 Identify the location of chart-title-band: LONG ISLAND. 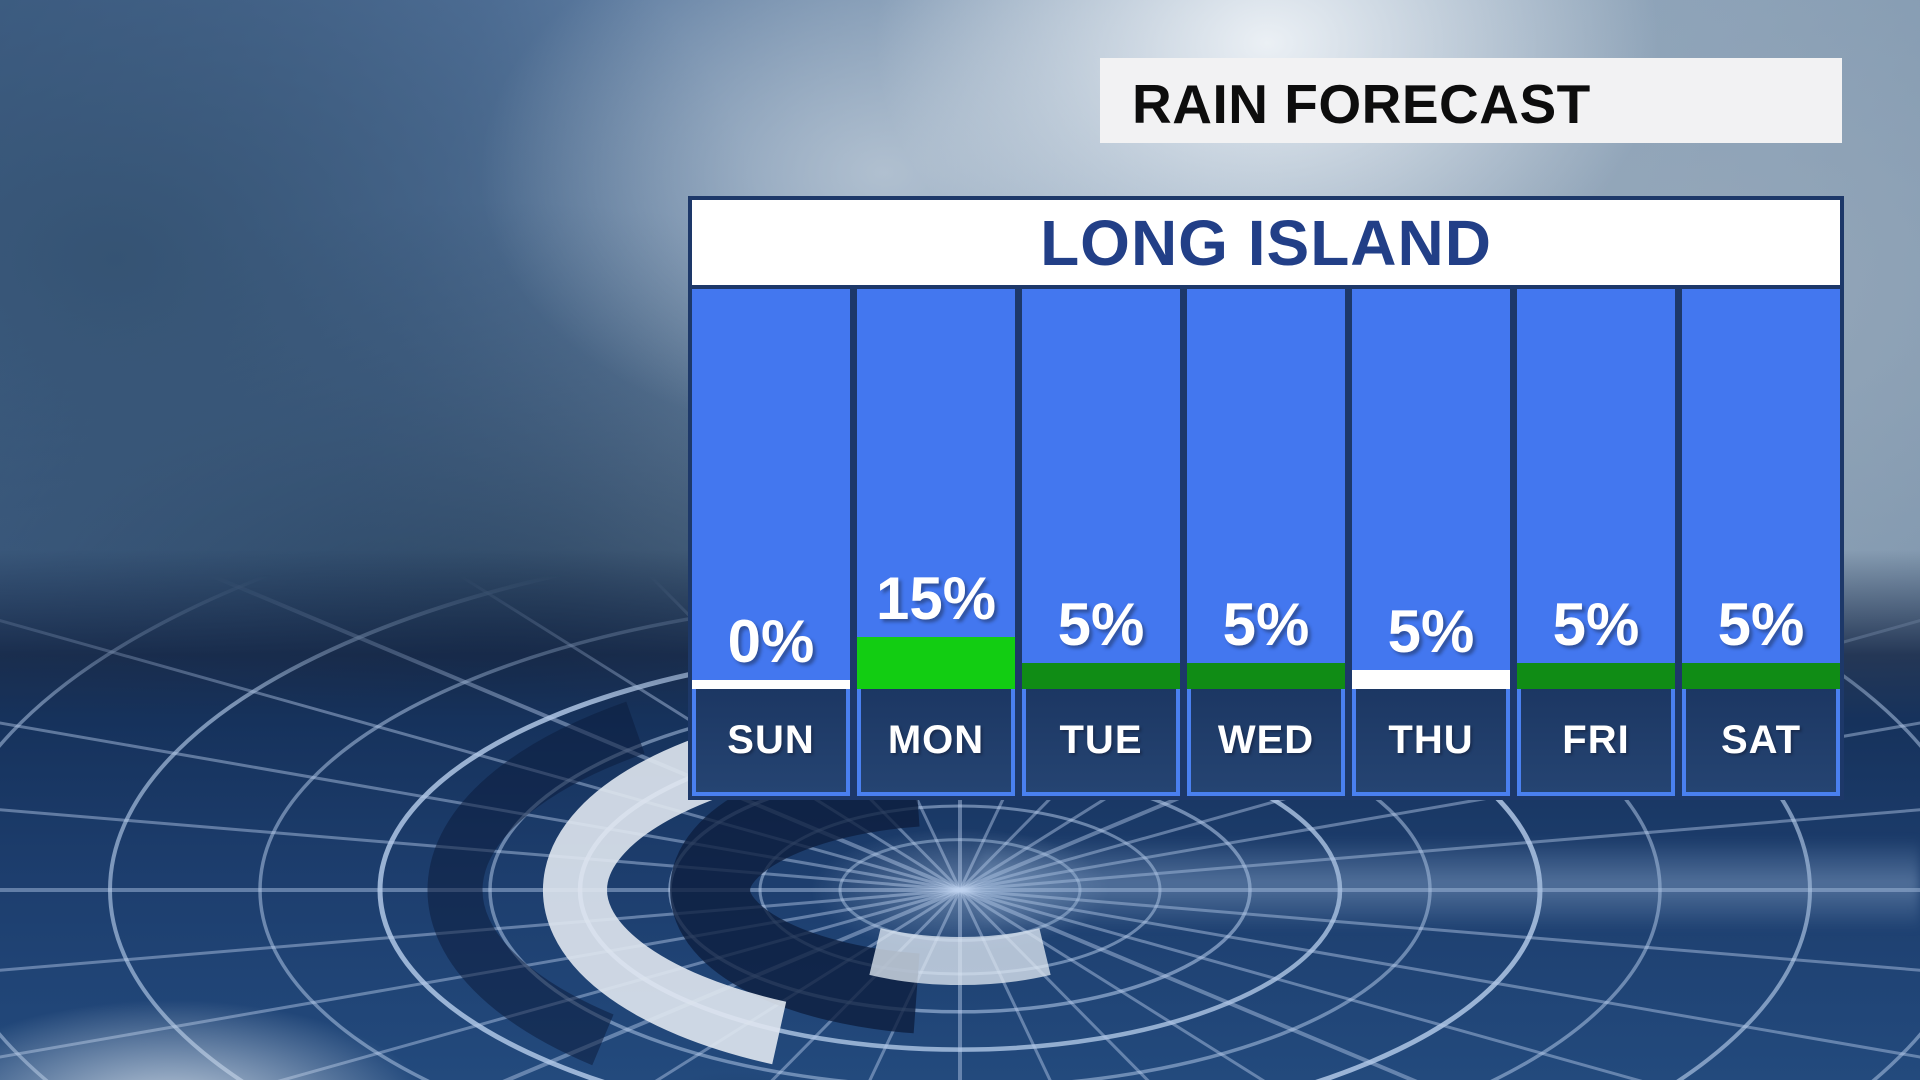
(1266, 242).